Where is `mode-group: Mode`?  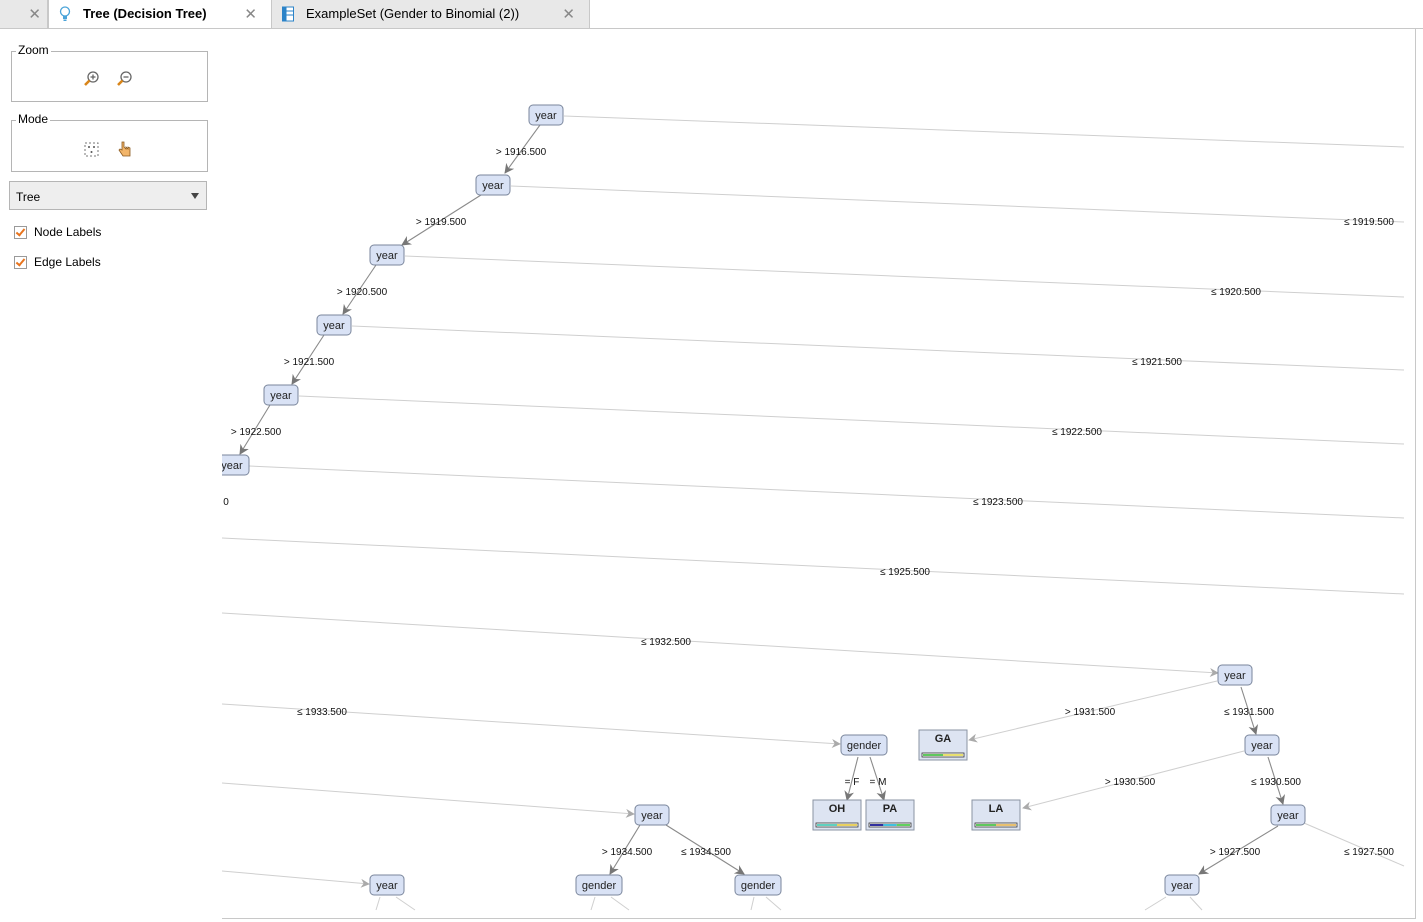 mode-group: Mode is located at coordinates (109, 142).